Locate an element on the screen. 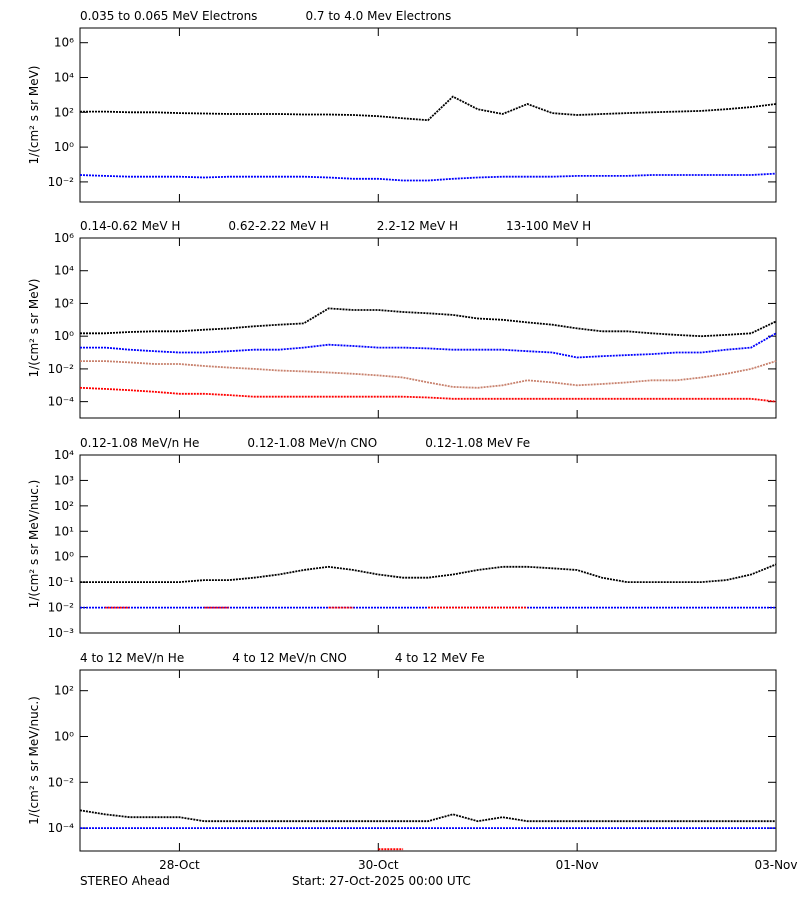 The width and height of the screenshot is (800, 900). footer-left: STEREO Ahead is located at coordinates (125, 881).